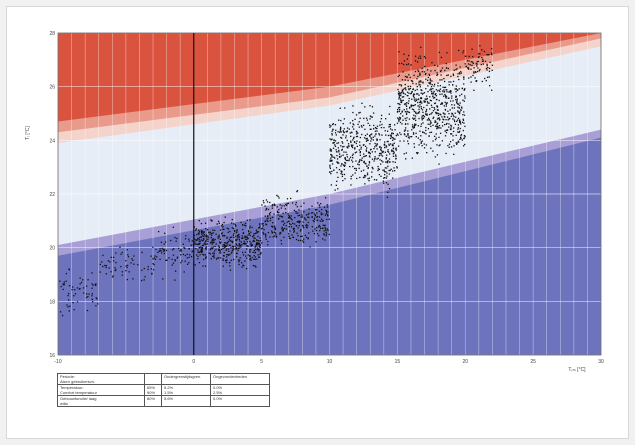 The height and width of the screenshot is (445, 635). I want to click on legend-row: Gebouwfunctie/ laag willa 80% 5.6% 0.0%, so click(163, 401).